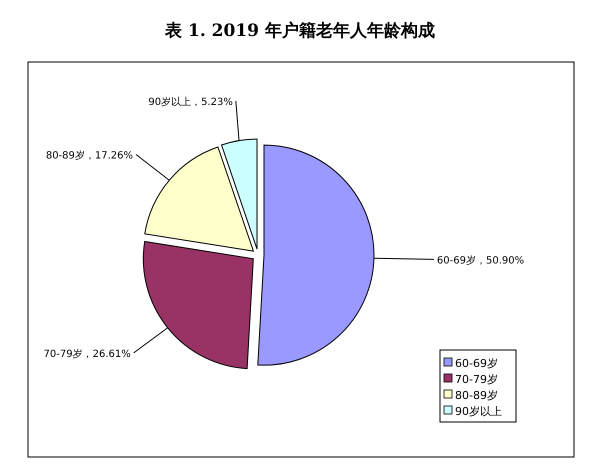 This screenshot has height=470, width=600. I want to click on data-label: 70-79岁，26.61%, so click(87, 354).